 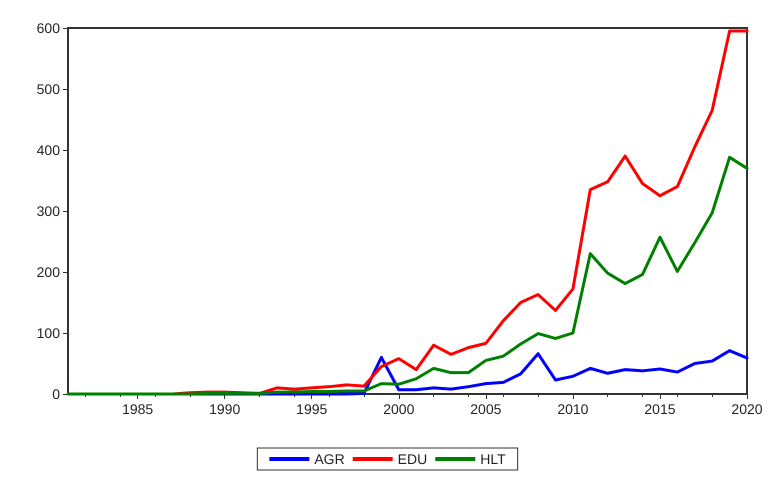 I want to click on y-tick-label: 100, so click(x=48, y=333).